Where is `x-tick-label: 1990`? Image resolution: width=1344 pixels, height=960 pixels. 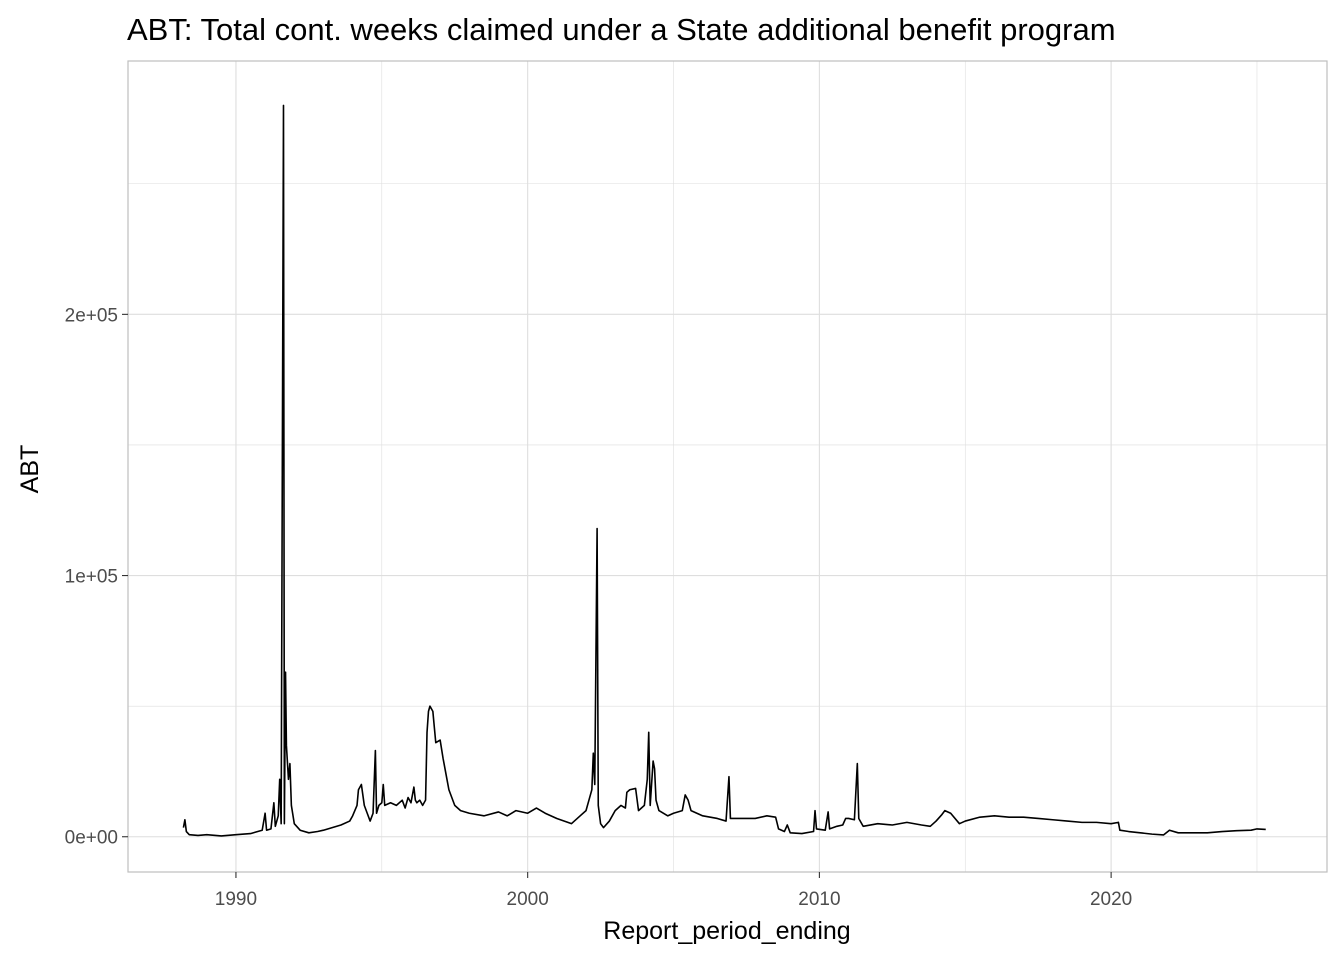 x-tick-label: 1990 is located at coordinates (236, 899).